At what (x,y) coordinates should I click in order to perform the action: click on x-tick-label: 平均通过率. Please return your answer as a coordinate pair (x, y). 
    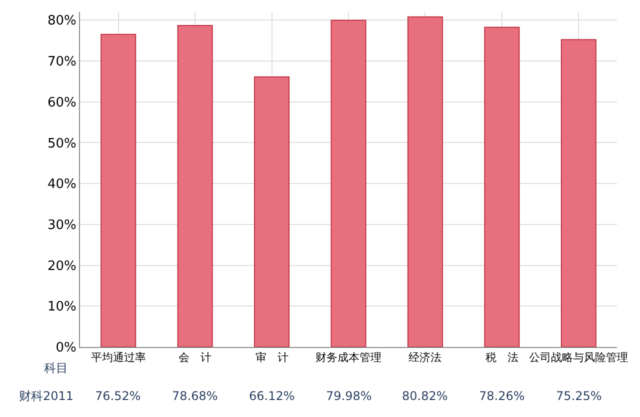
    Looking at the image, I should click on (118, 357).